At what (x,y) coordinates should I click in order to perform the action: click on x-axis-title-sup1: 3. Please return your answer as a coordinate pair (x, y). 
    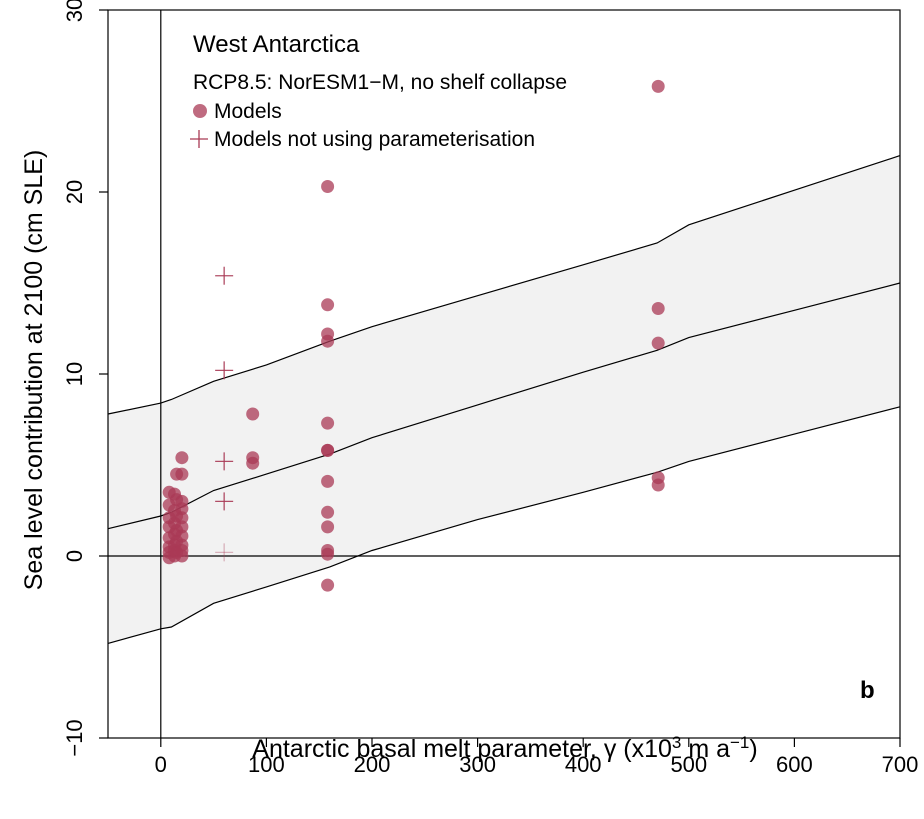
    Looking at the image, I should click on (676, 742).